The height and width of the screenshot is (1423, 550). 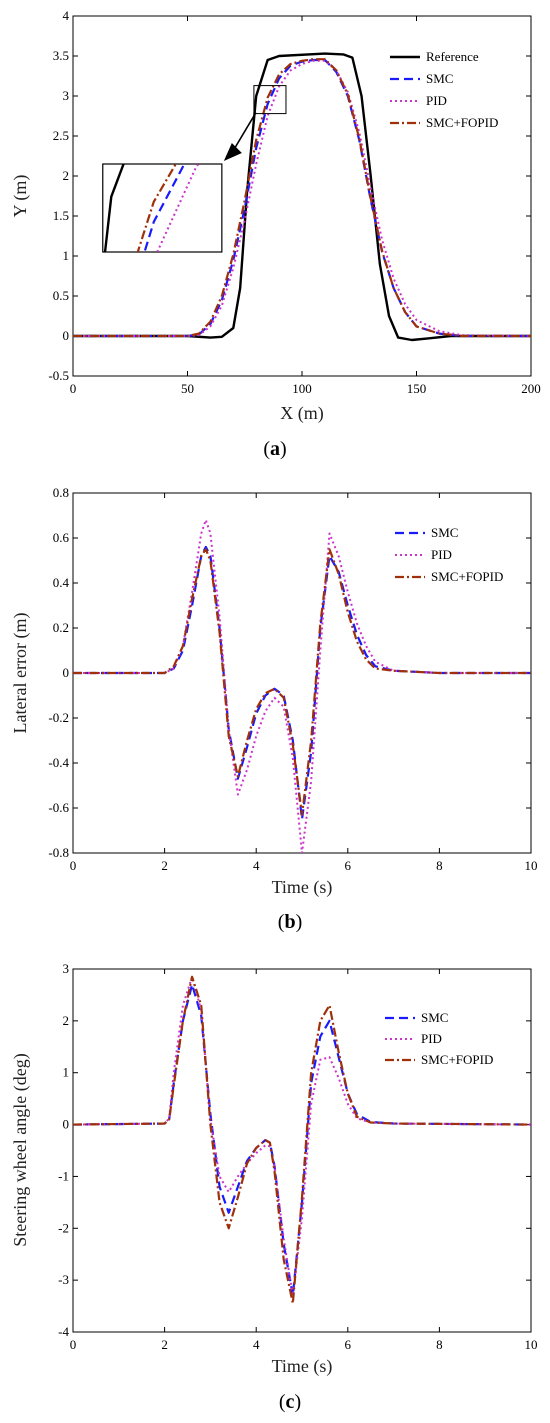 What do you see at coordinates (58, 807) in the screenshot?
I see `y-tick-label: -0.6` at bounding box center [58, 807].